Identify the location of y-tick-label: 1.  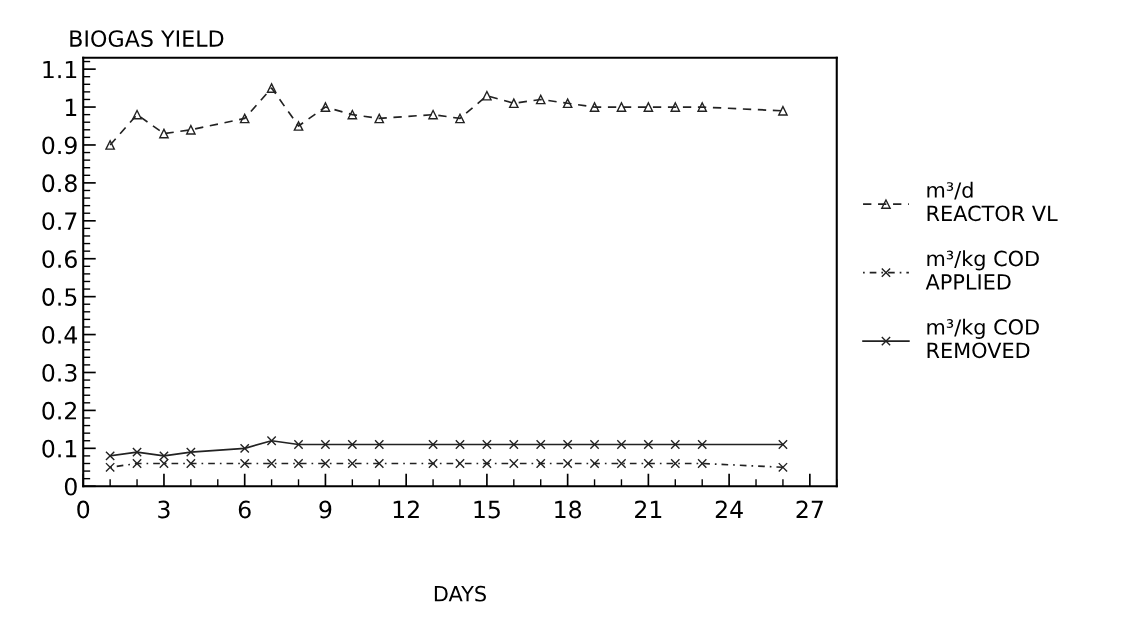
(71, 107).